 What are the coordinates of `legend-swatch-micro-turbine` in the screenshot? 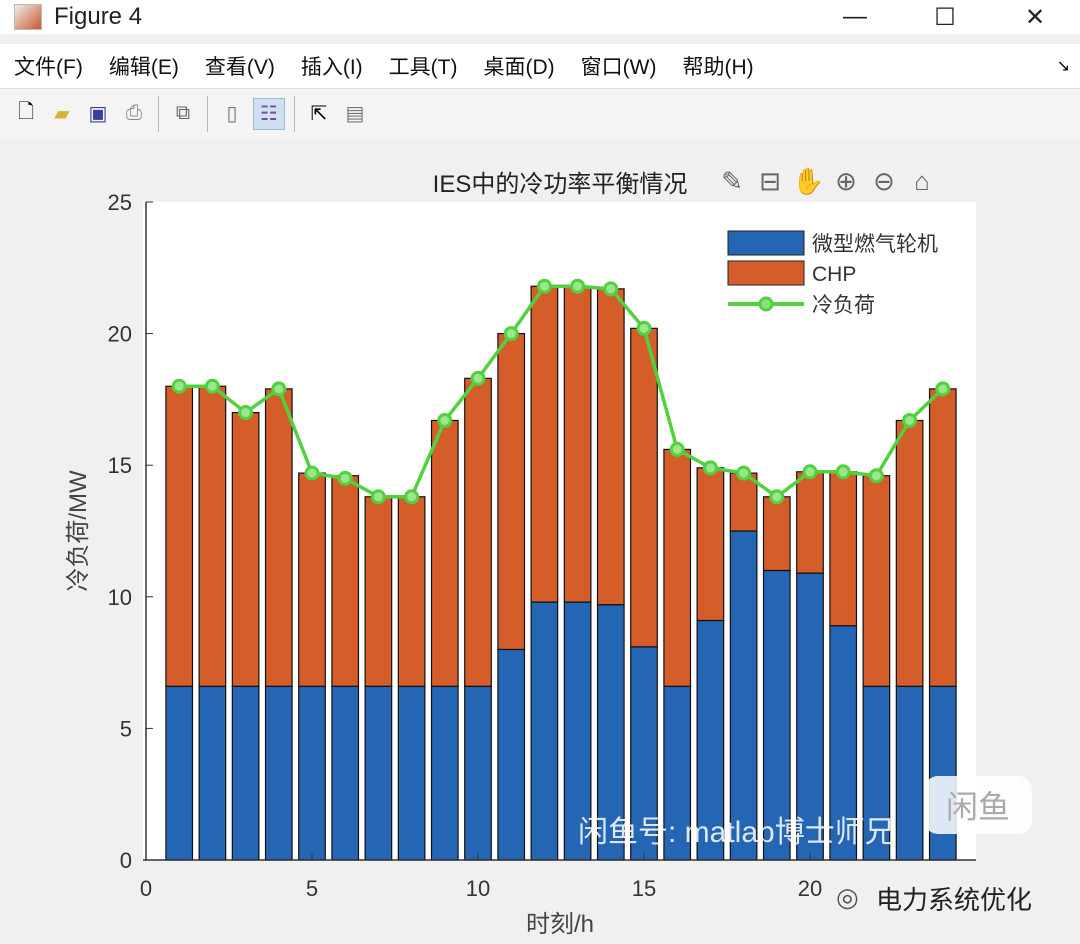 It's located at (766, 243).